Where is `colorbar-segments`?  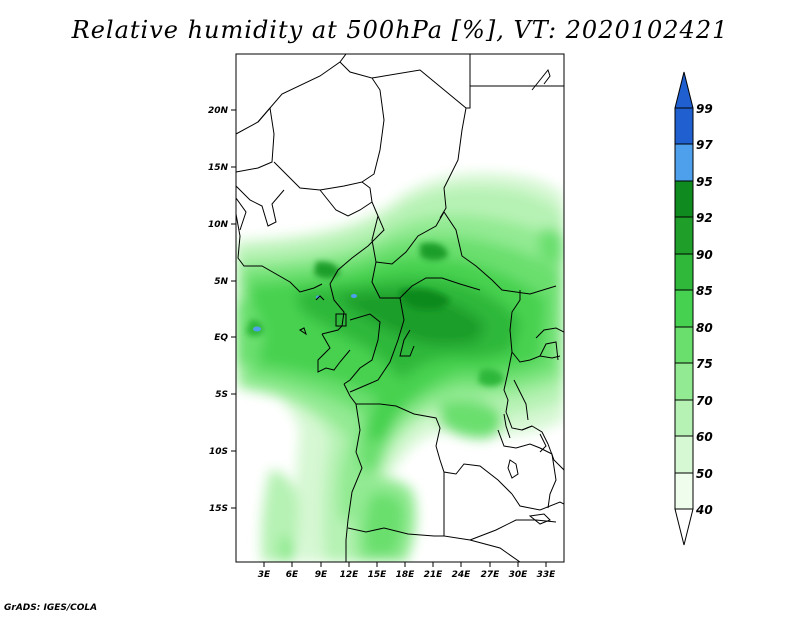
colorbar-segments is located at coordinates (684, 308).